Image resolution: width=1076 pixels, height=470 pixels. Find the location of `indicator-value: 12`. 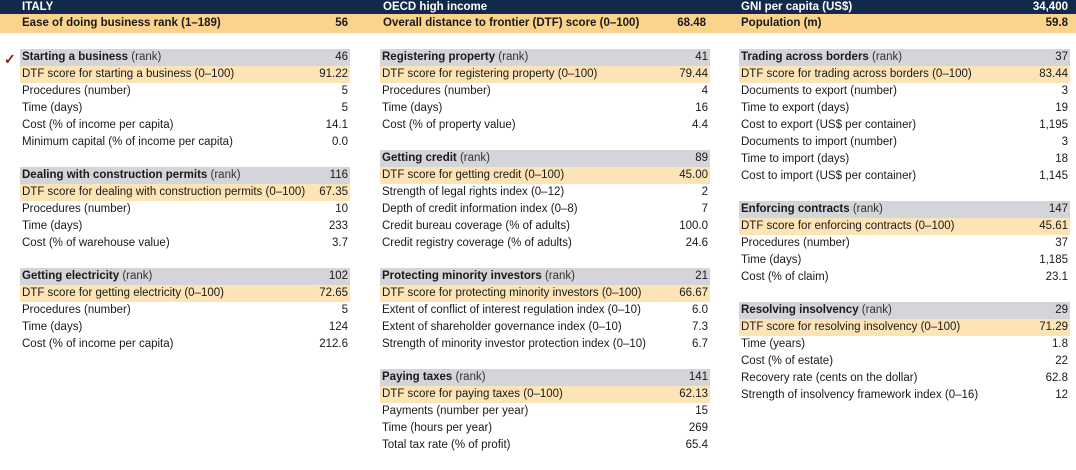

indicator-value: 12 is located at coordinates (1061, 395).